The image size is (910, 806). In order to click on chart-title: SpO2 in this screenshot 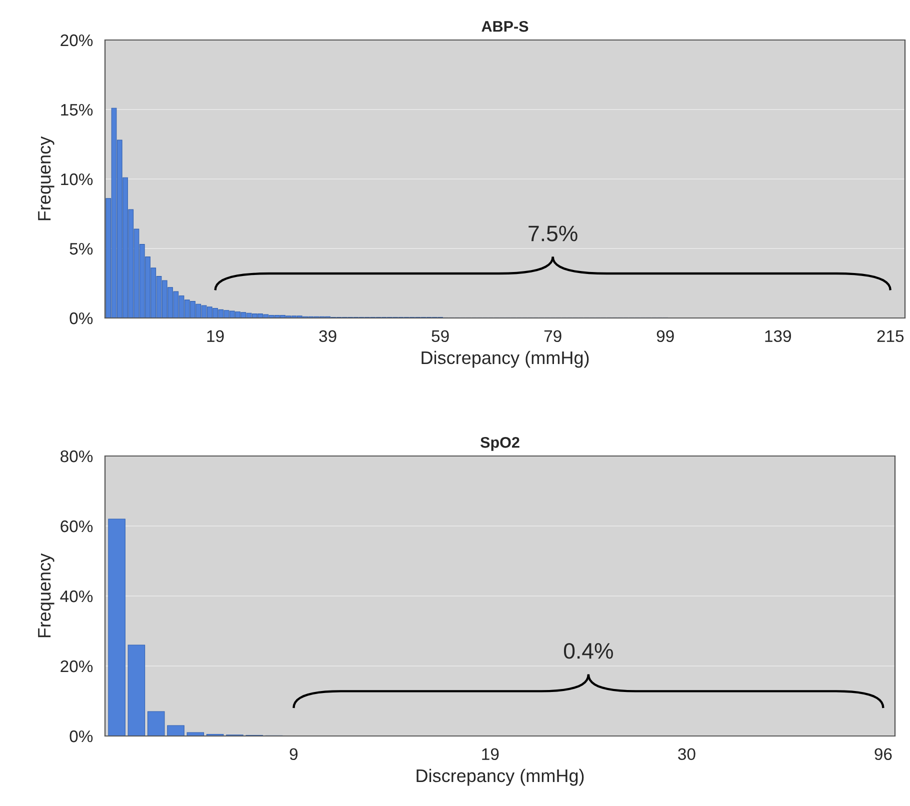, I will do `click(500, 444)`.